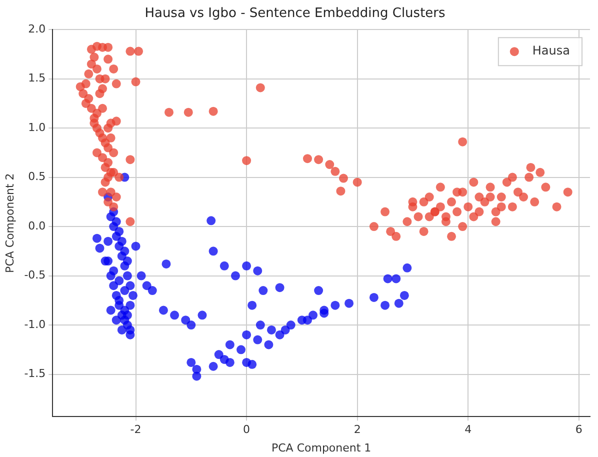  Describe the element at coordinates (357, 429) in the screenshot. I see `x-tick-label: 2` at that location.